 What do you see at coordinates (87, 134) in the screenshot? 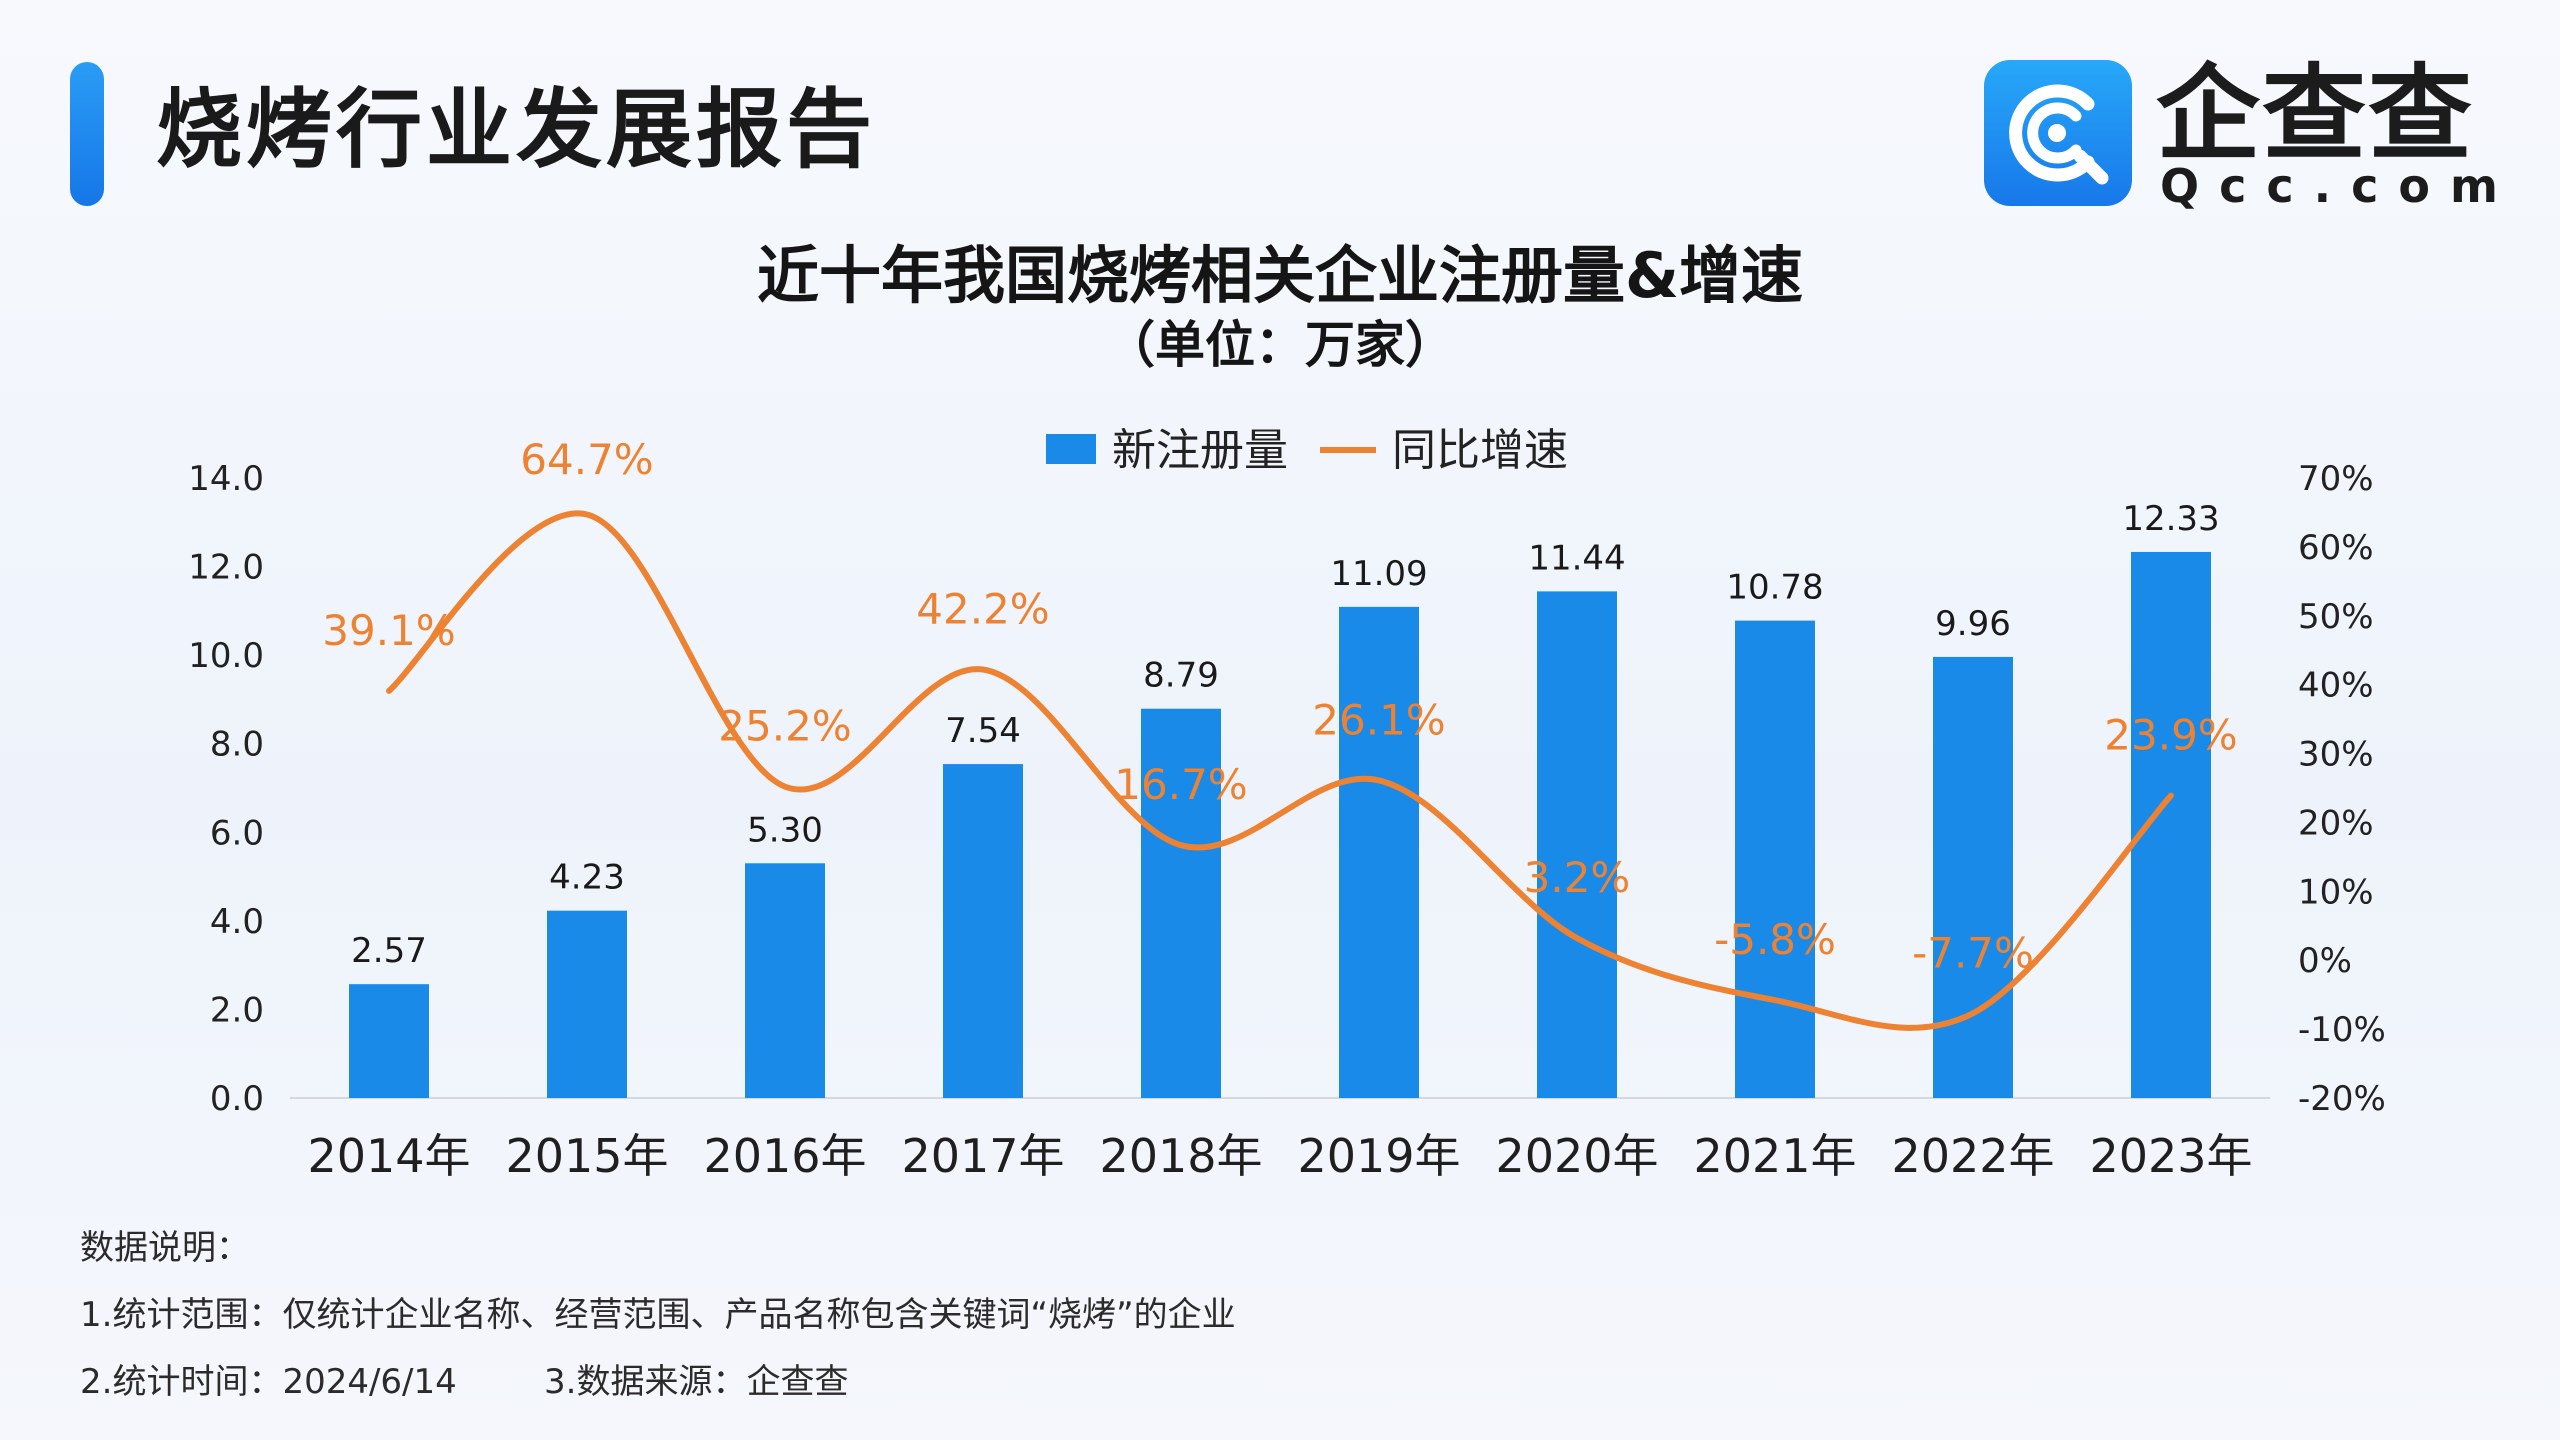
I see `title-accent-bar` at bounding box center [87, 134].